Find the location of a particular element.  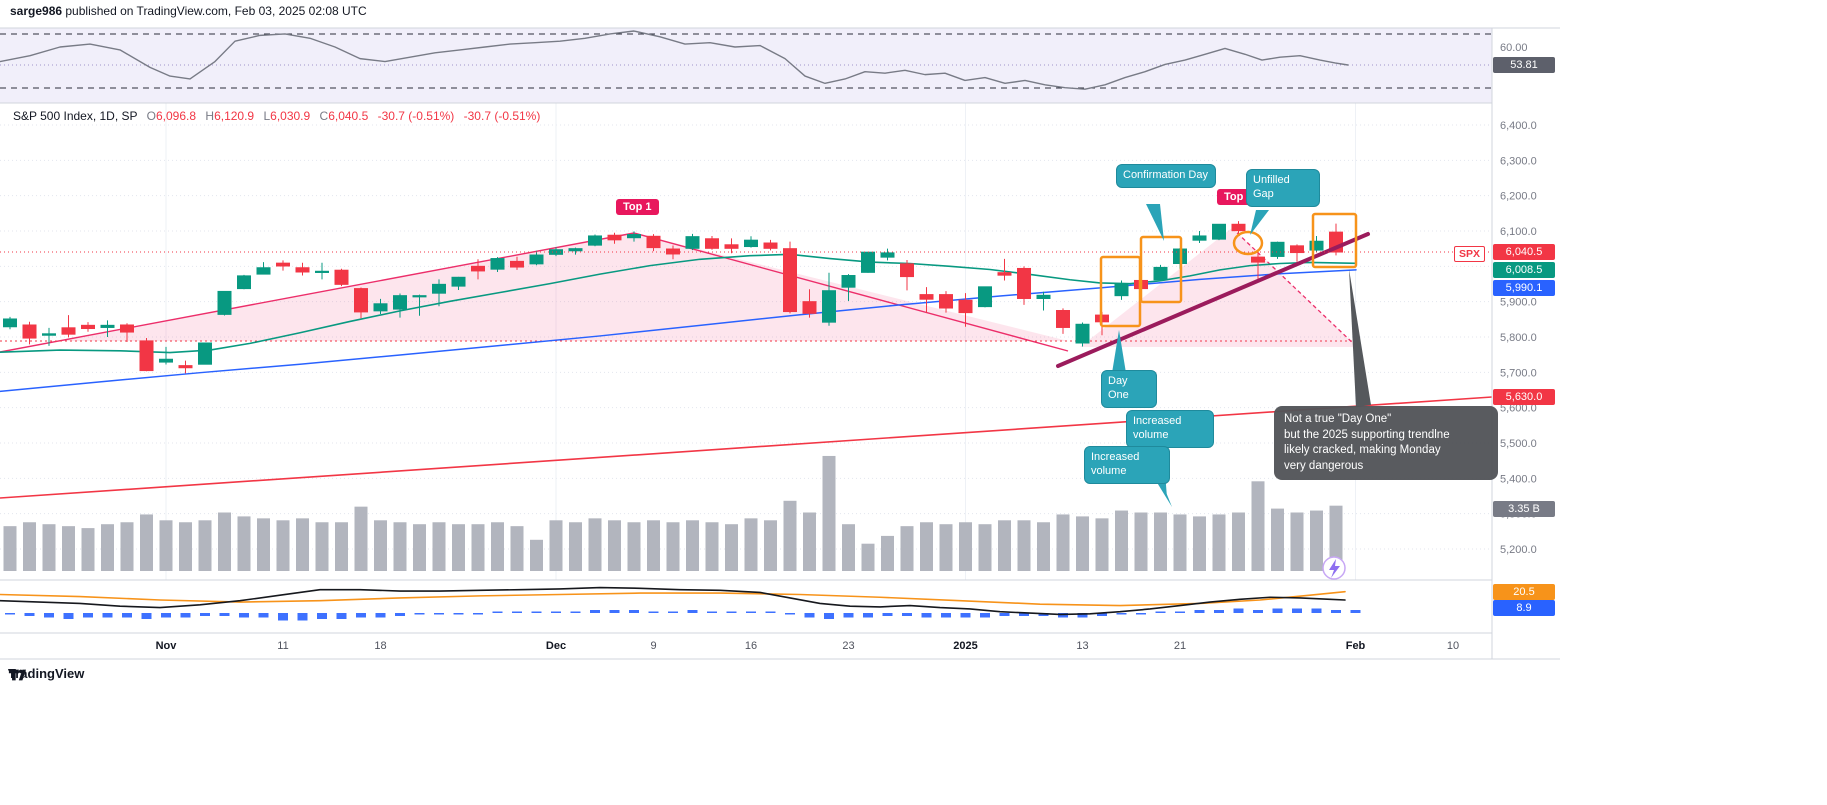

high-value: 6,120.9 is located at coordinates (234, 116).